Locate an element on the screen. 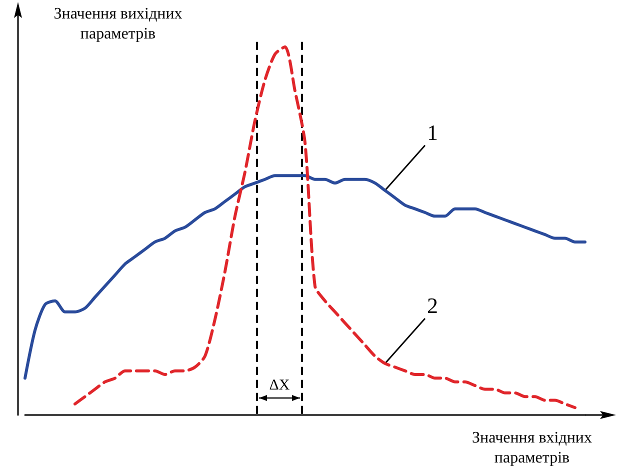 This screenshot has width=619, height=472. y-axis-title: Значення вихідних параметрів is located at coordinates (118, 24).